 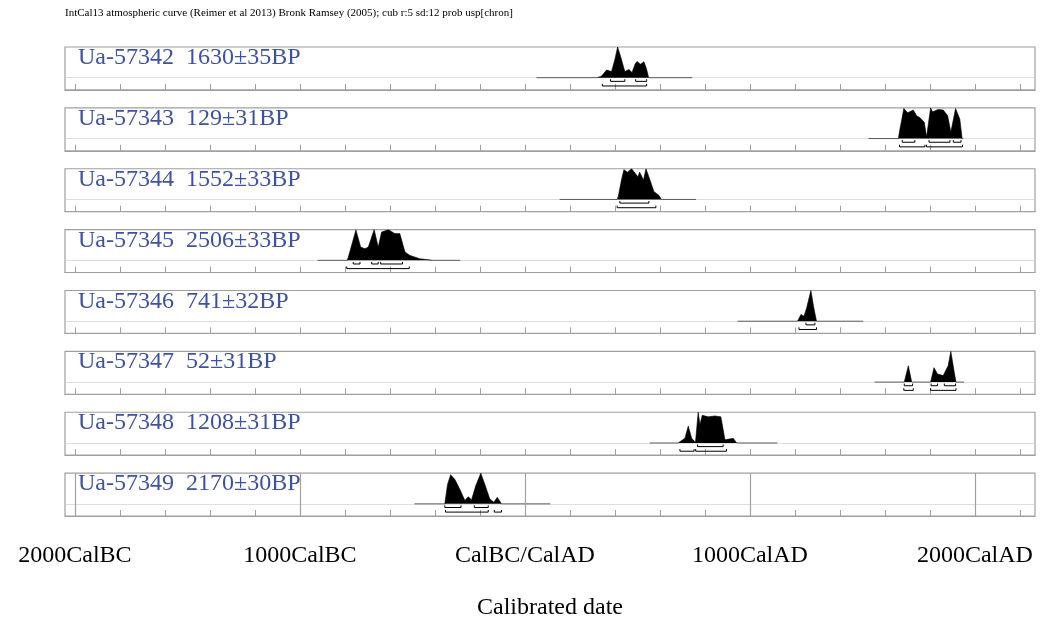 What do you see at coordinates (189, 177) in the screenshot?
I see `chart-title: Ua-57344 1552±33BP` at bounding box center [189, 177].